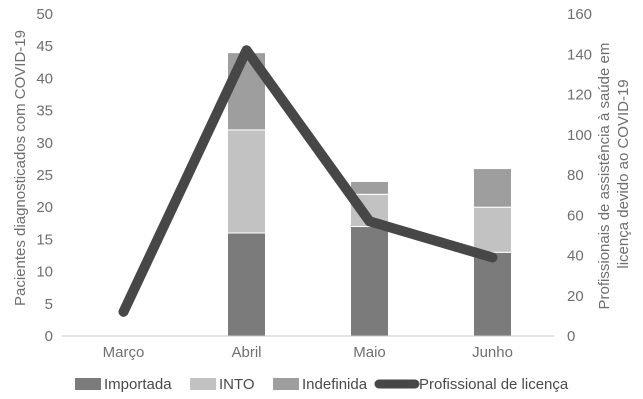 The width and height of the screenshot is (643, 399). Describe the element at coordinates (575, 296) in the screenshot. I see `y-tick-right-label: 20` at that location.